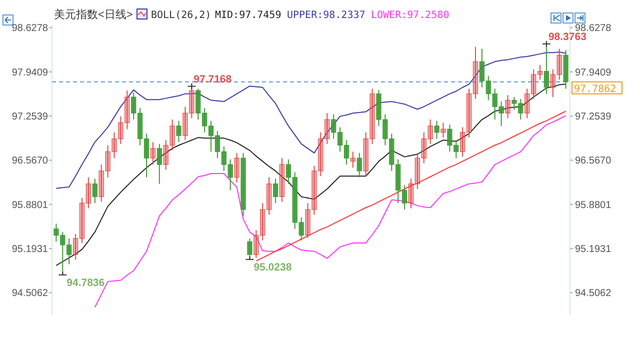  Describe the element at coordinates (30, 117) in the screenshot. I see `y-tick-label: 97.2539` at that location.